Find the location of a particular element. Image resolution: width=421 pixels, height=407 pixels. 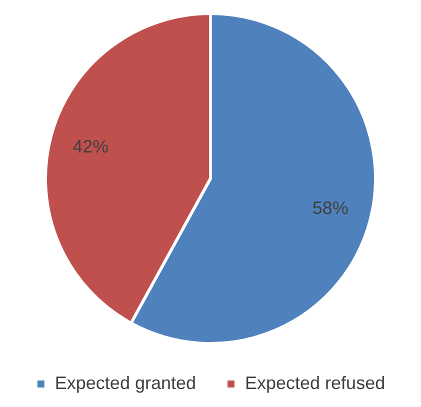

data-label: 58% is located at coordinates (330, 208).